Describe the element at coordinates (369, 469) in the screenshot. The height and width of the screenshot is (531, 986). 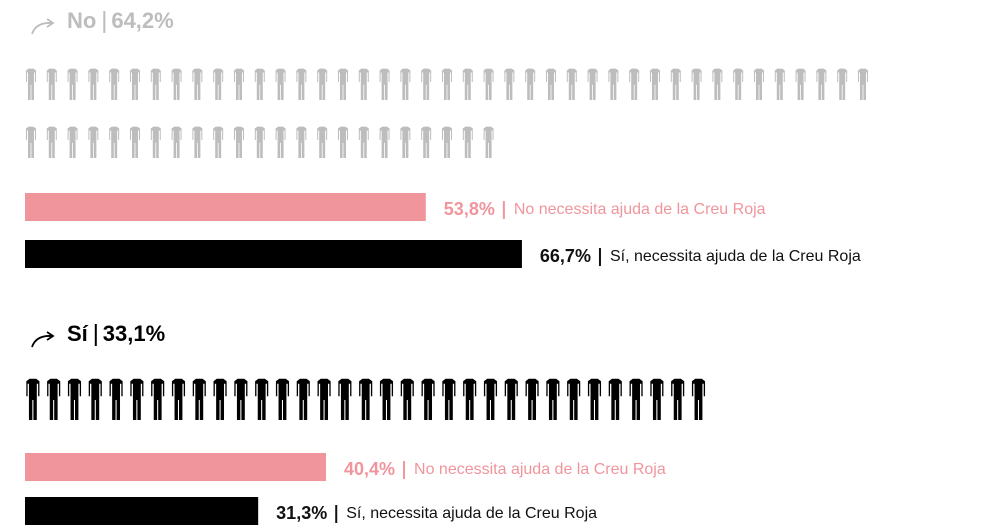
I see `value-label: 40,4%` at that location.